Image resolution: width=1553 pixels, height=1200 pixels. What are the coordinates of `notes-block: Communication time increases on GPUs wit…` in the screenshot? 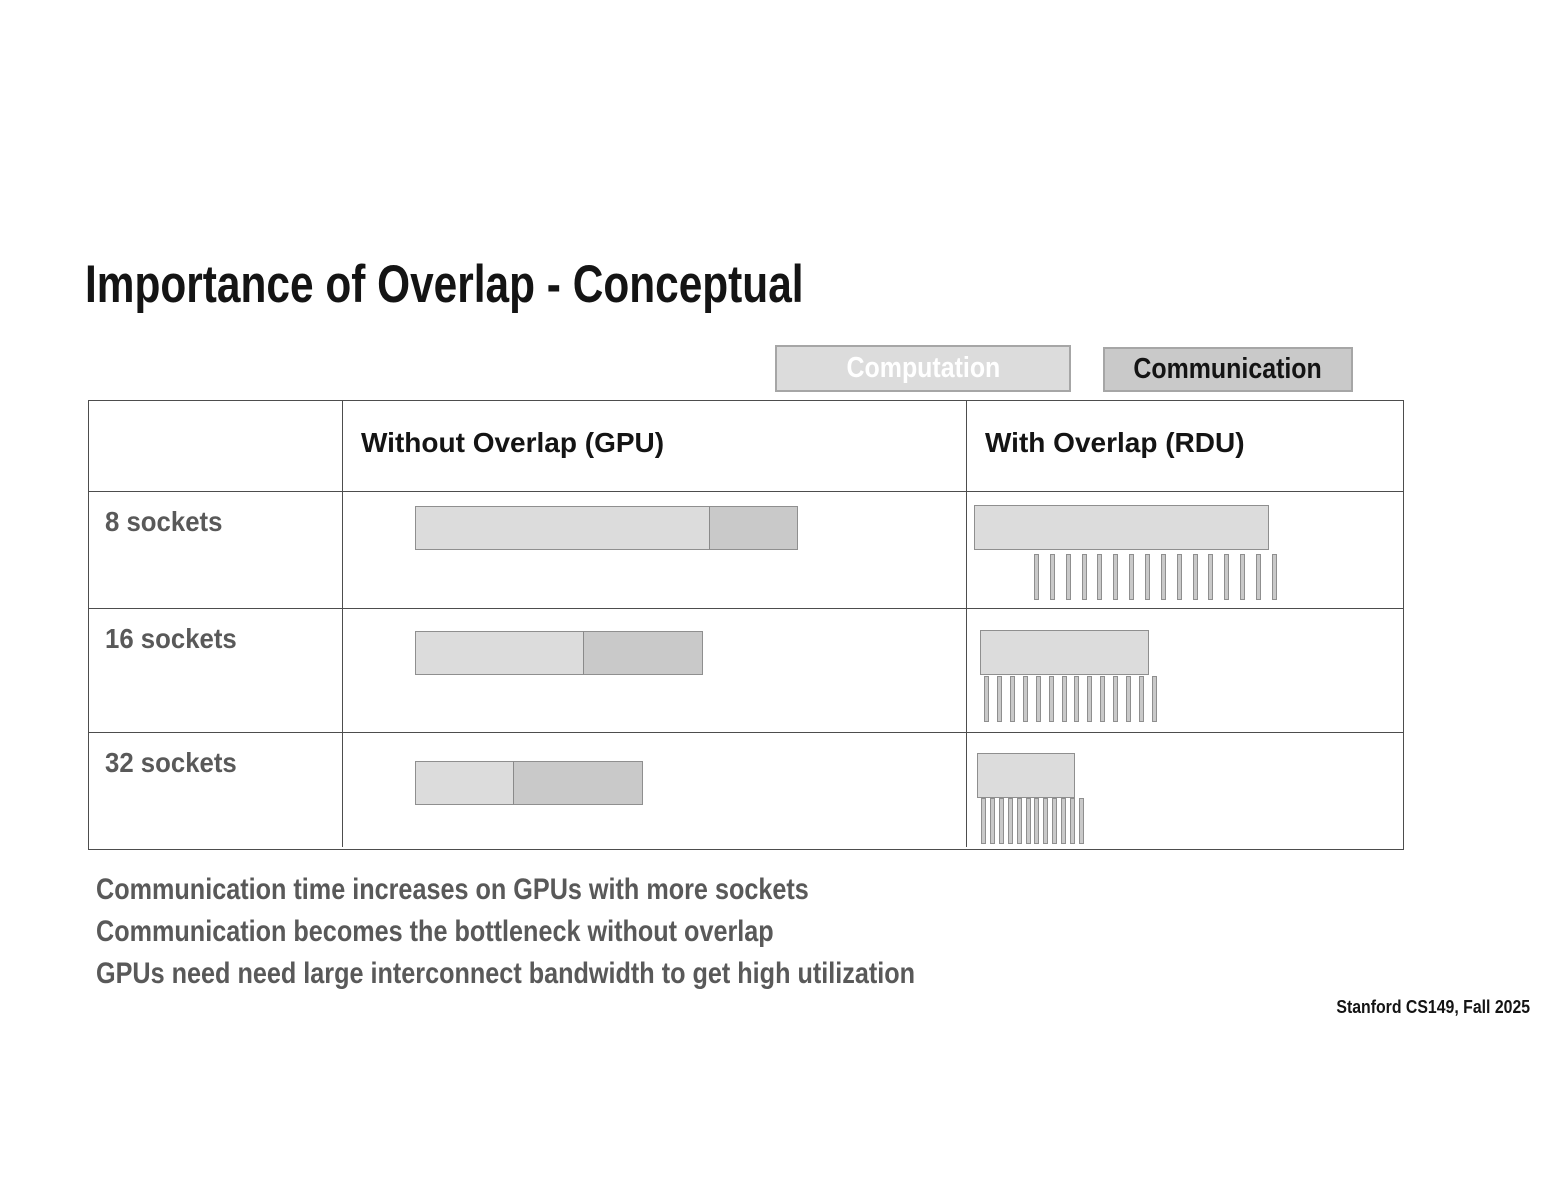 It's located at (583, 936).